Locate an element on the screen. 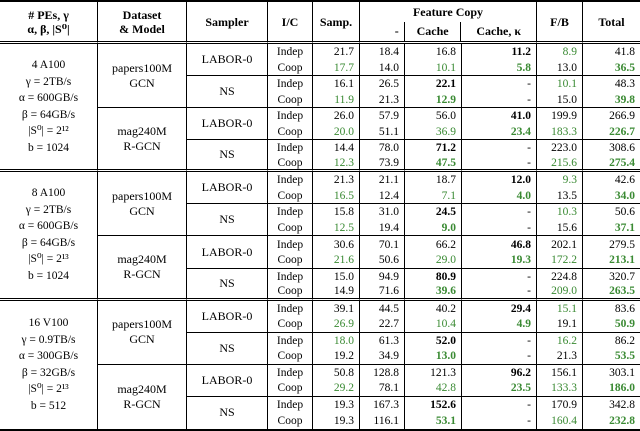 Image resolution: width=640 pixels, height=431 pixels. cell-value: 19.3 is located at coordinates (343, 420).